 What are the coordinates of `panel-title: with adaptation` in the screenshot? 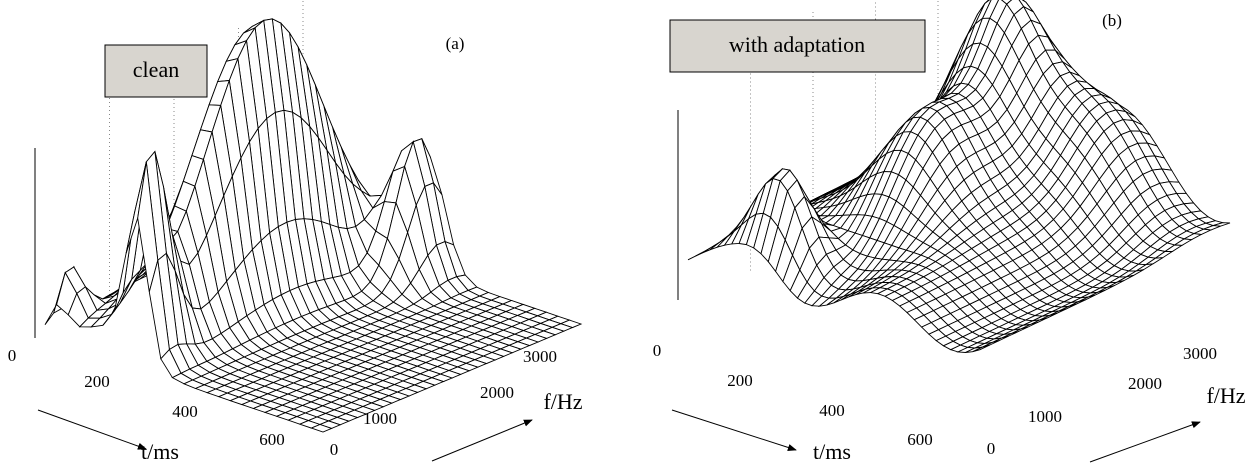 It's located at (797, 44).